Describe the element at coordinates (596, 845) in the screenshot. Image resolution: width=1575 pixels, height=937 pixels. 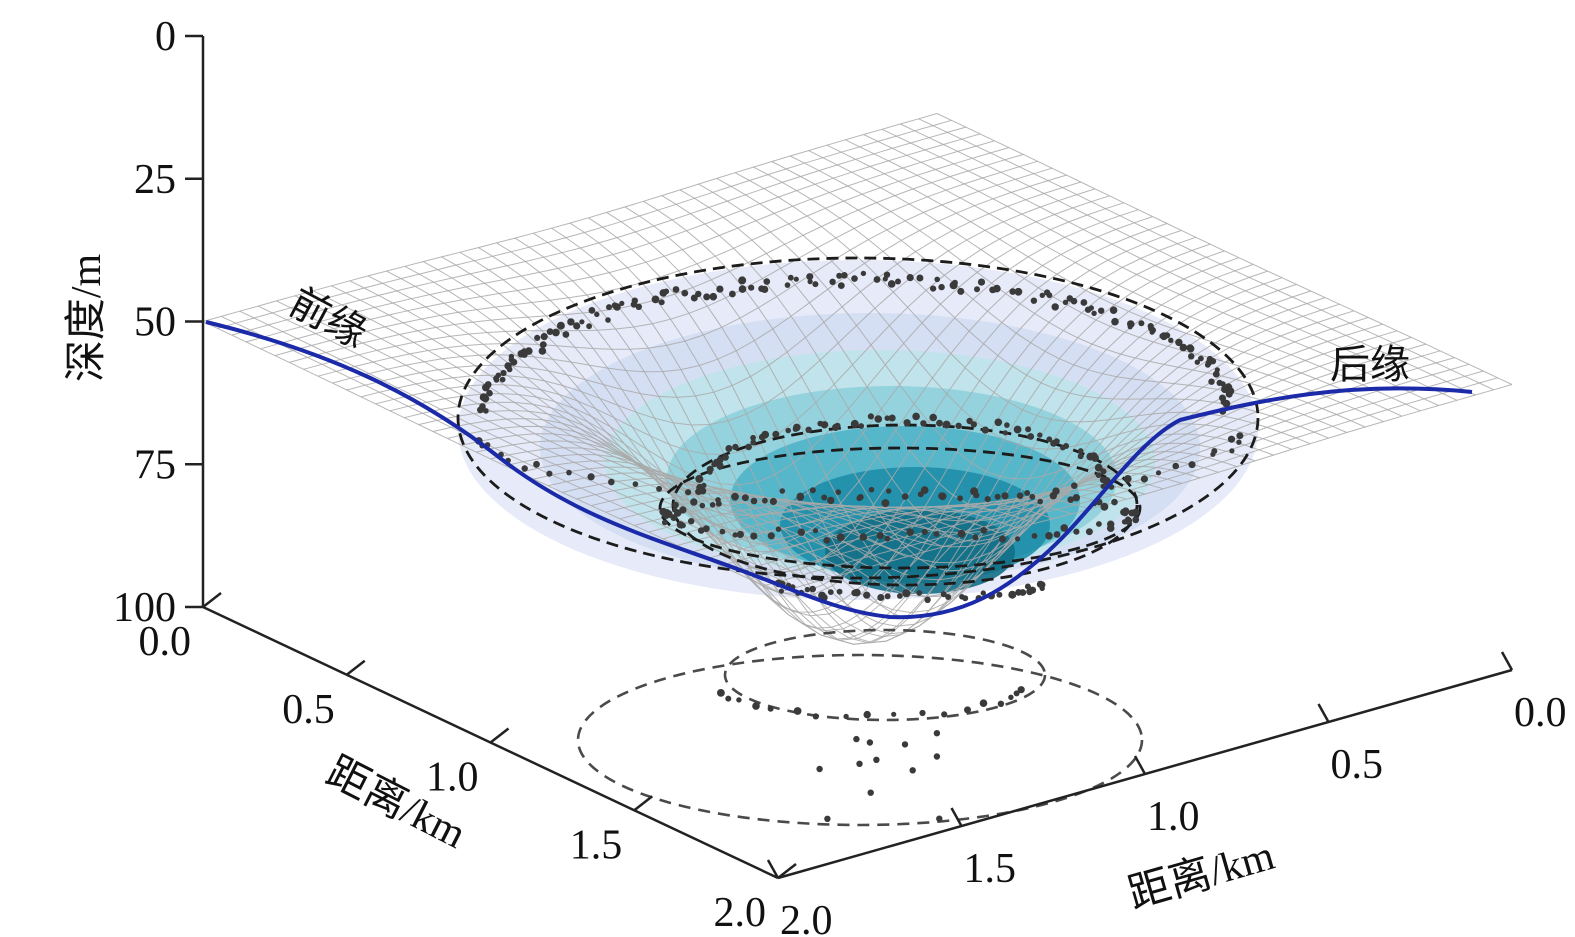
I see `left-tick-label: 1.5` at that location.